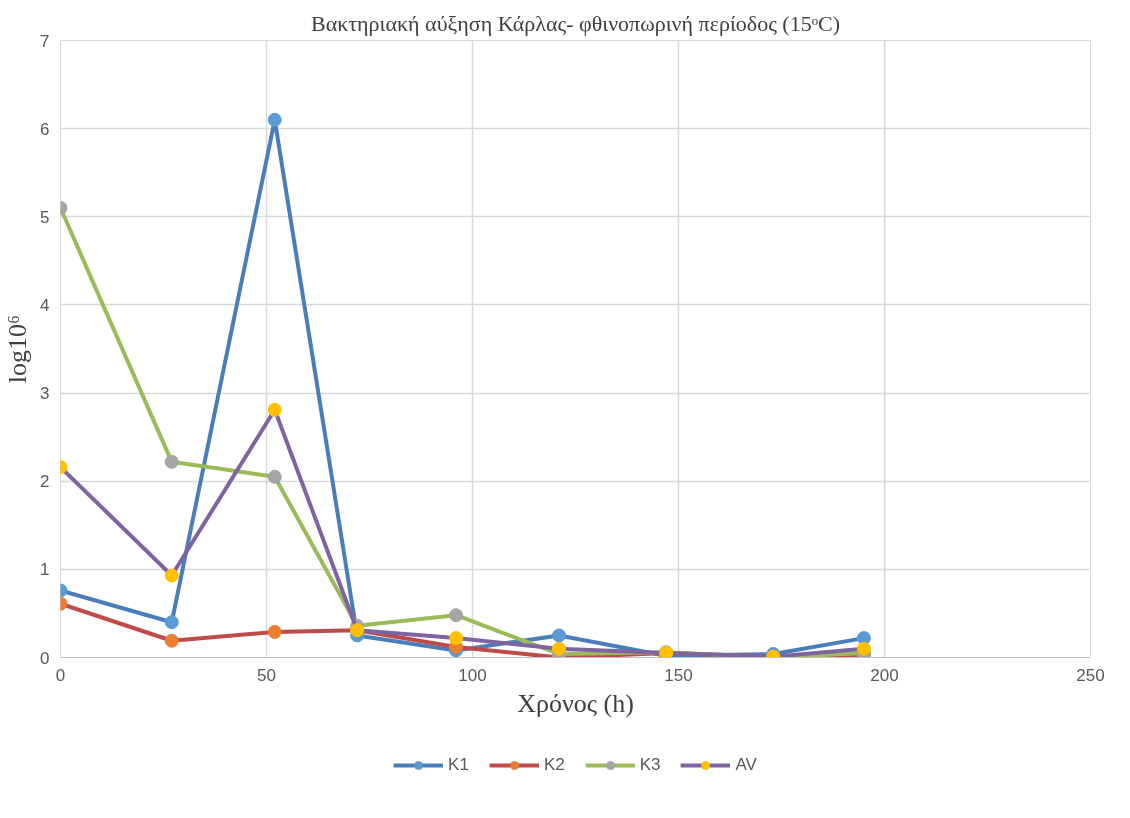  Describe the element at coordinates (45, 482) in the screenshot. I see `y-tick-label: 2` at that location.